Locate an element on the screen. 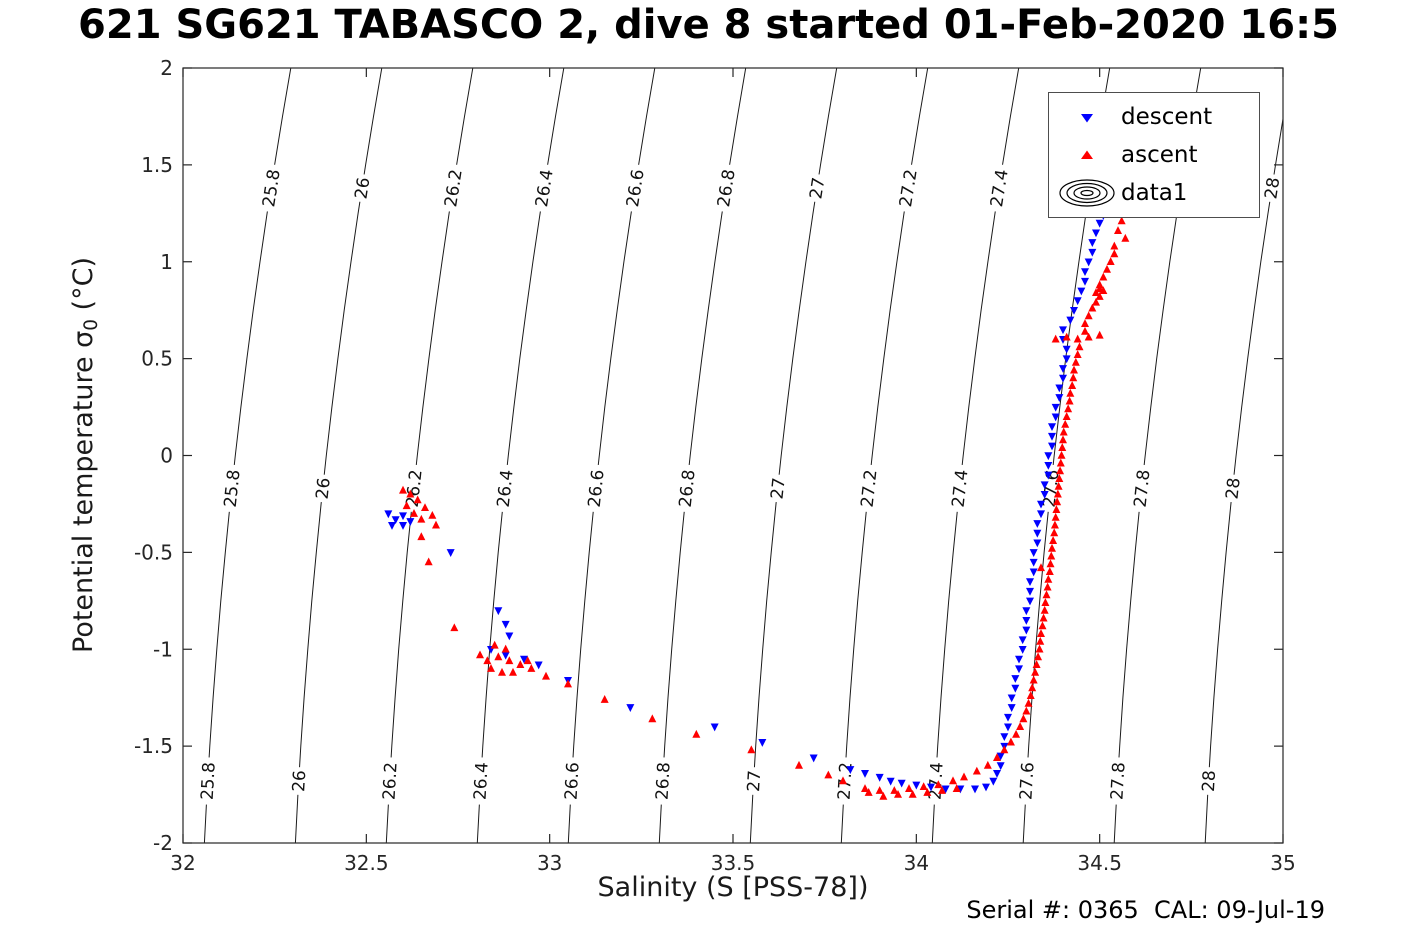 The height and width of the screenshot is (945, 1417). y-axis-label: Potential temperature σ0 (°C) is located at coordinates (85, 455).